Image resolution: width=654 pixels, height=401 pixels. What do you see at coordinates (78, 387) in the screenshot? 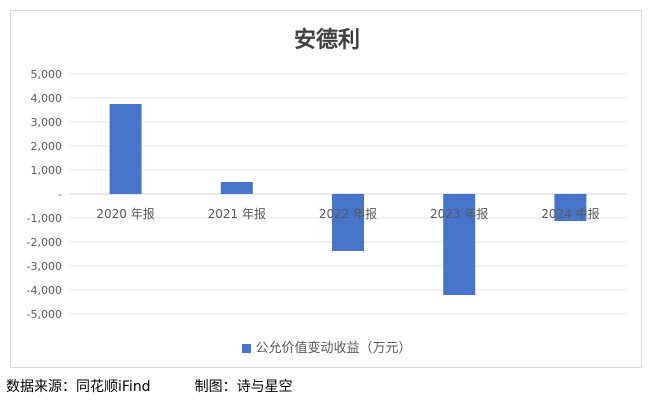
I see `source-note: 数据来源：同花顺iFind` at bounding box center [78, 387].